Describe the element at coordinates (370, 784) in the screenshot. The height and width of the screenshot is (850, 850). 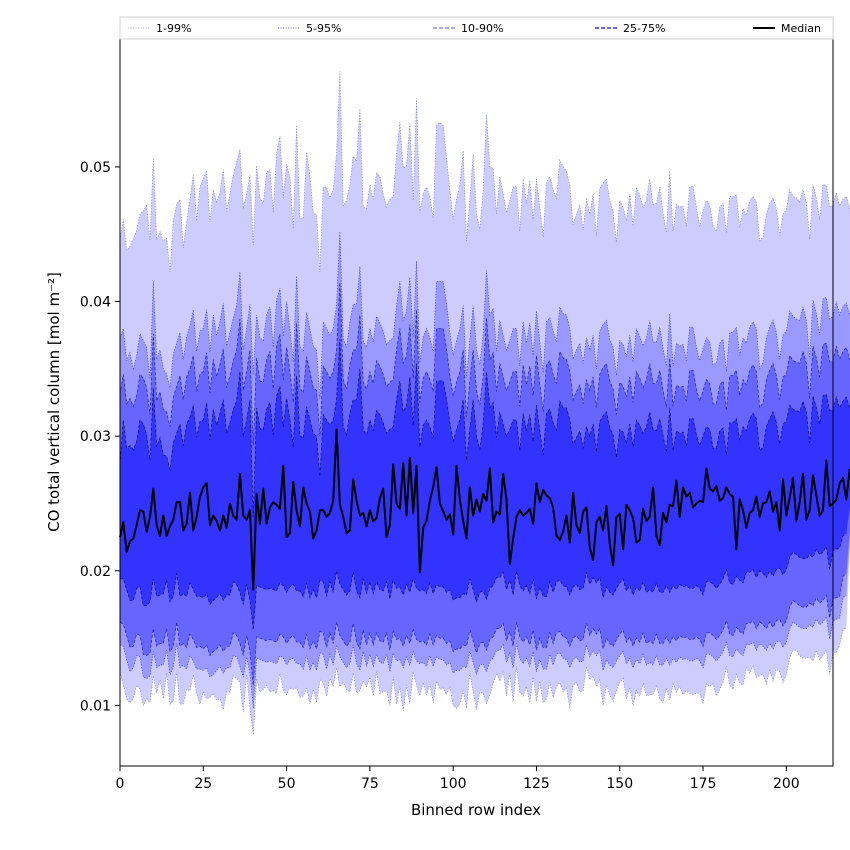
I see `x-tick-label: 75` at that location.